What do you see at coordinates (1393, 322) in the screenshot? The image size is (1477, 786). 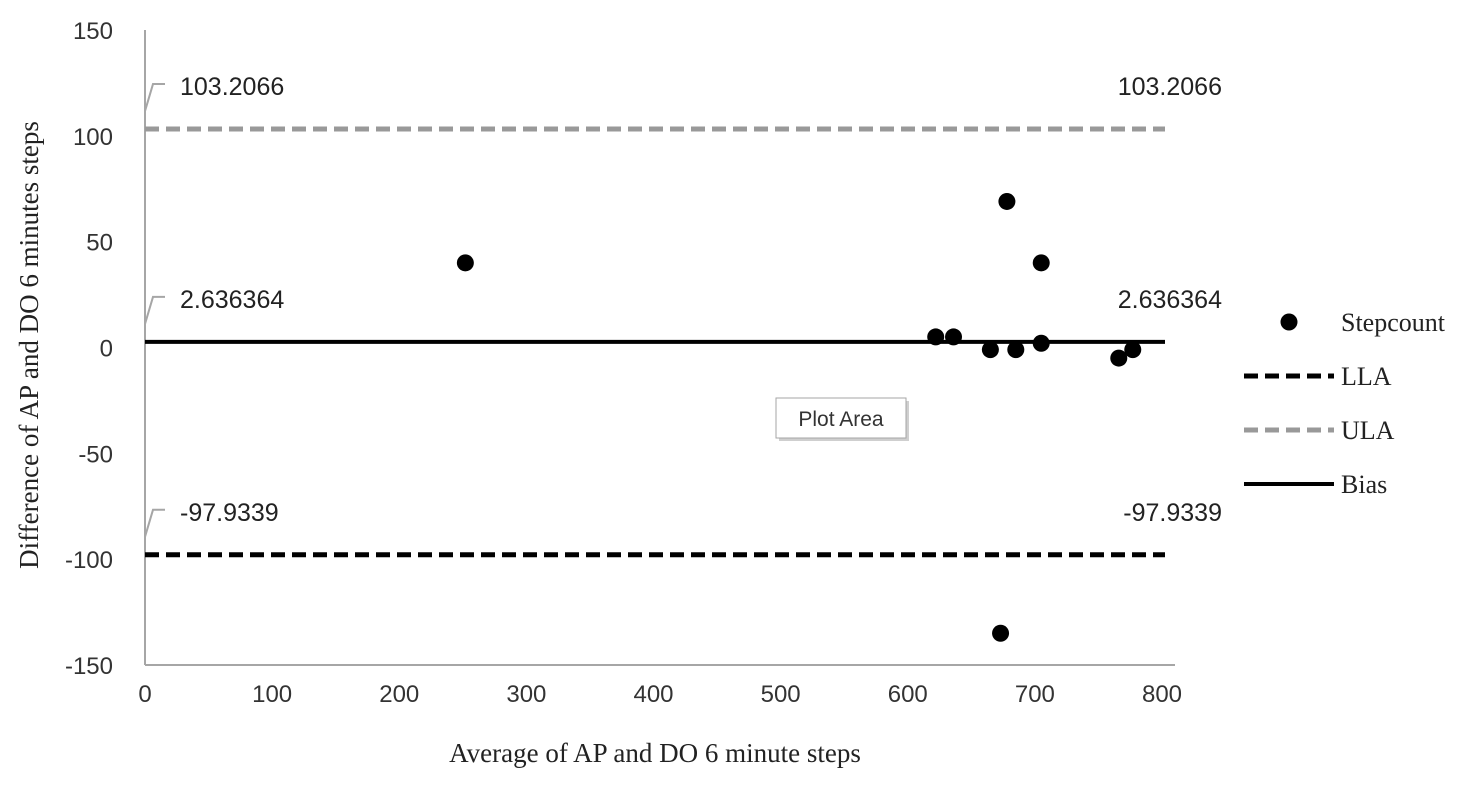 I see `legend-label-stepcount: Stepcount` at bounding box center [1393, 322].